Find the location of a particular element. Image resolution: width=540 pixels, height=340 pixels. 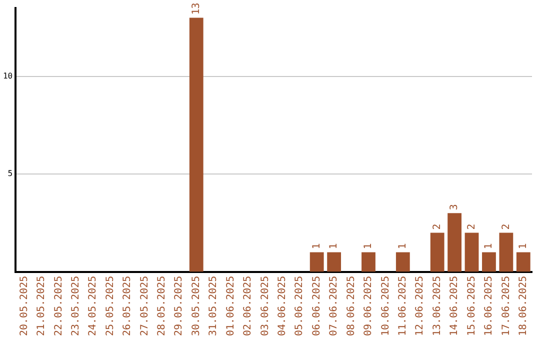

x-tick-label: 23.05.2025 is located at coordinates (76, 306).